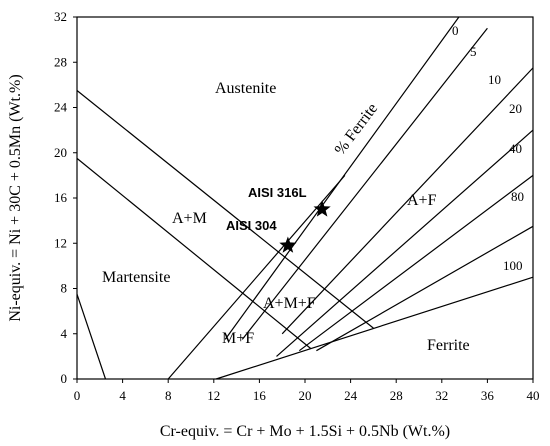 The height and width of the screenshot is (446, 550). I want to click on percent-ferrite-label: % Ferrite, so click(357, 129).